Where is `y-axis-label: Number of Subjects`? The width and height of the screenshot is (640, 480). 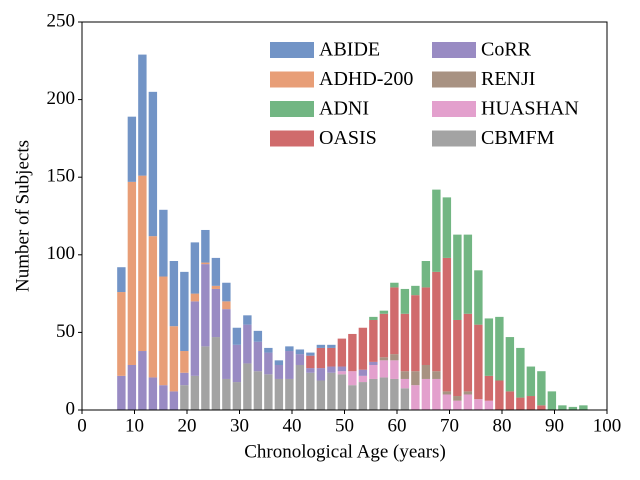
y-axis-label: Number of Subjects is located at coordinates (22, 216).